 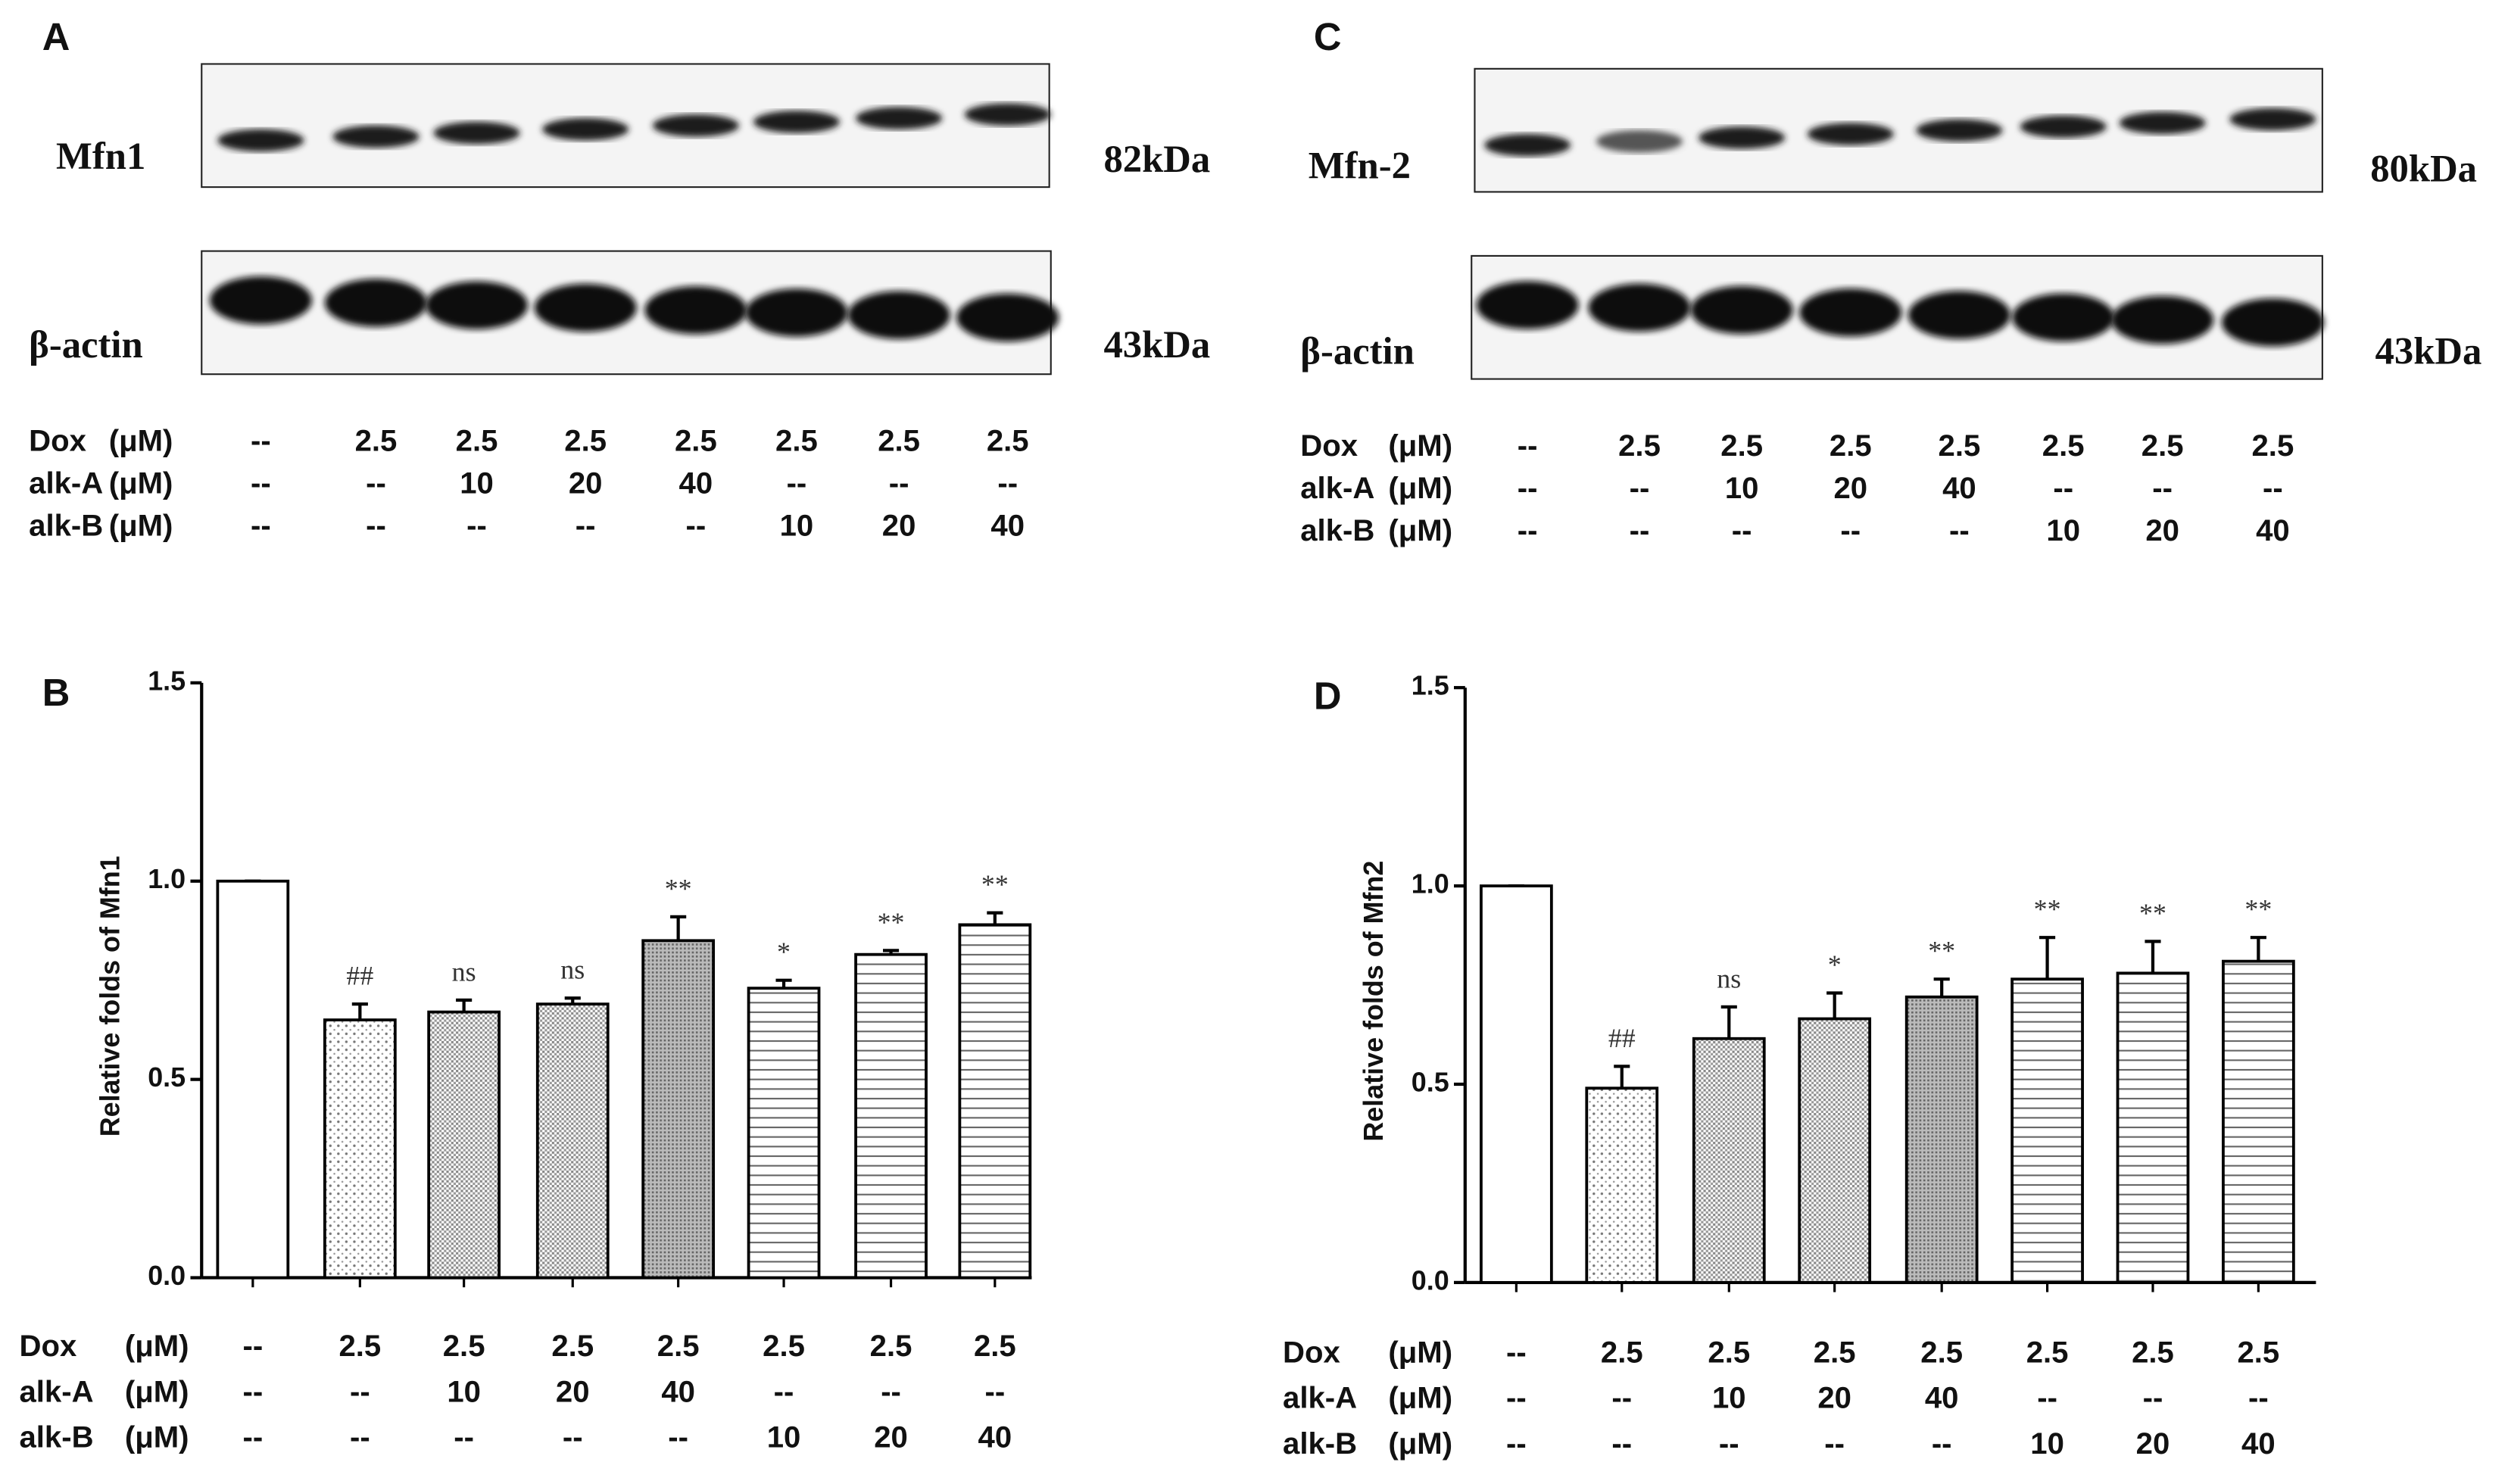 I want to click on y-axis-label: Relative folds of Mfn1, so click(x=110, y=996).